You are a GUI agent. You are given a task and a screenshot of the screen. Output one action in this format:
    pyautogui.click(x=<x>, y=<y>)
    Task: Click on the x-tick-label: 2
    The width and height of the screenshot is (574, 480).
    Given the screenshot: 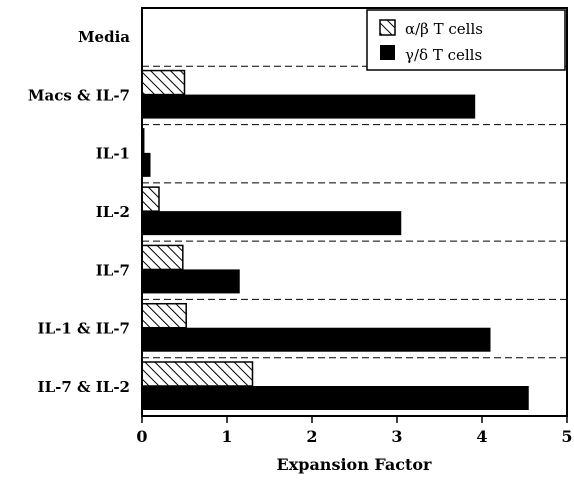 What is the action you would take?
    pyautogui.click(x=311, y=436)
    